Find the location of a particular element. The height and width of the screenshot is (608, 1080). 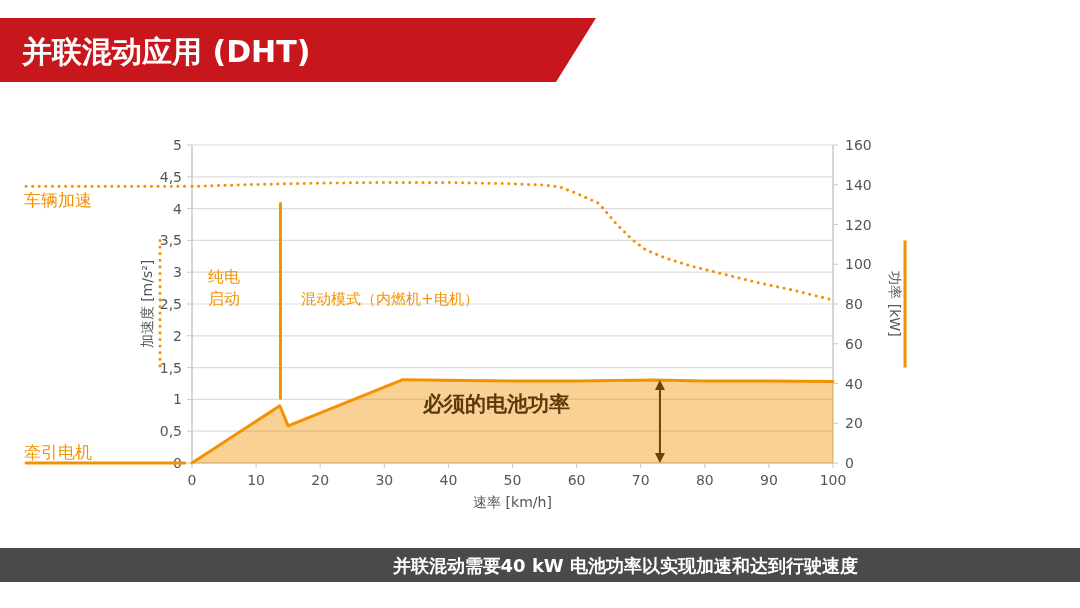

chart-title: 并联混动应用 (DHT) is located at coordinates (166, 51).